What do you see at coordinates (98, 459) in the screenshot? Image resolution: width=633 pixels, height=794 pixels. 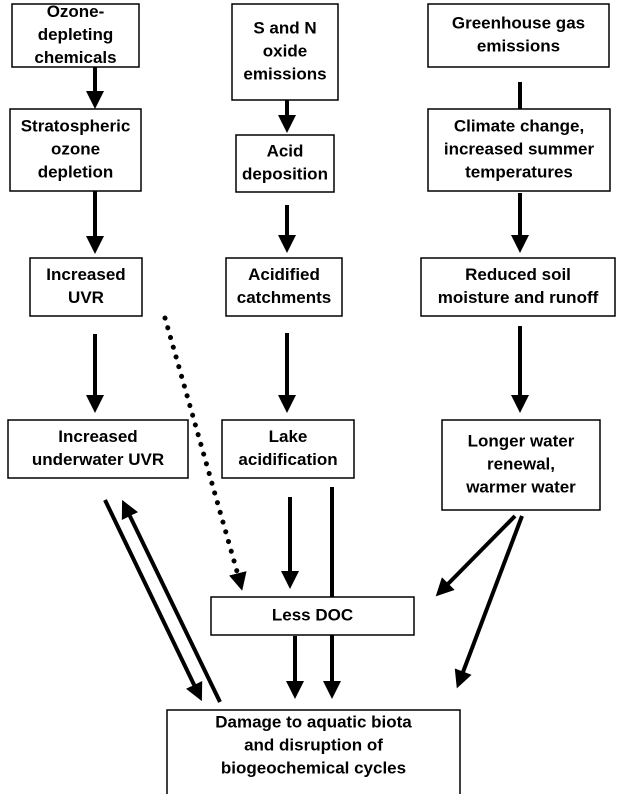 I see `node-label: underwater UVR` at bounding box center [98, 459].